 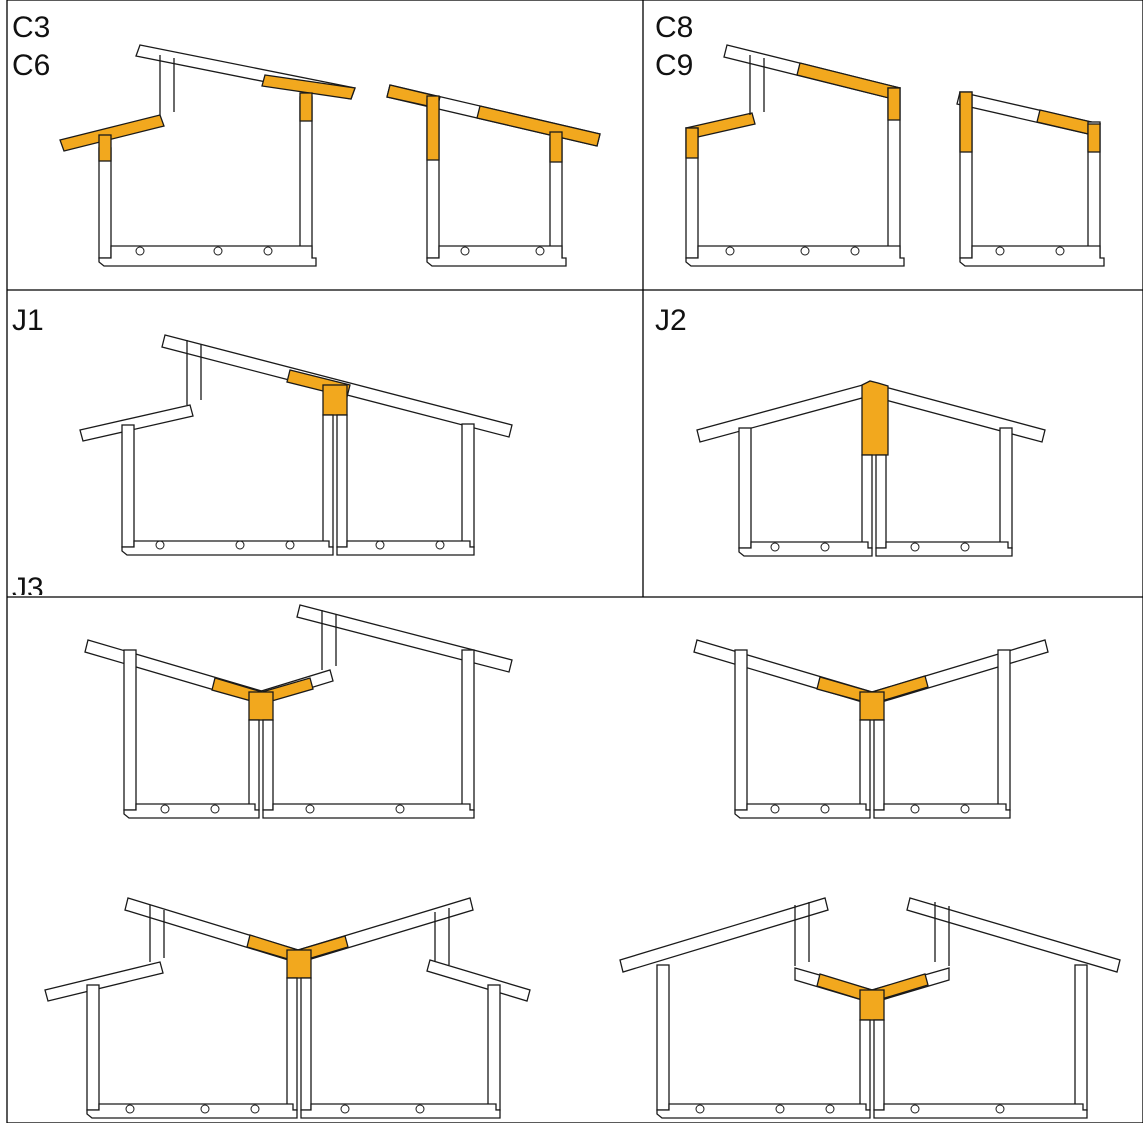 I want to click on c8-c9-diagram-right, so click(x=1030, y=179).